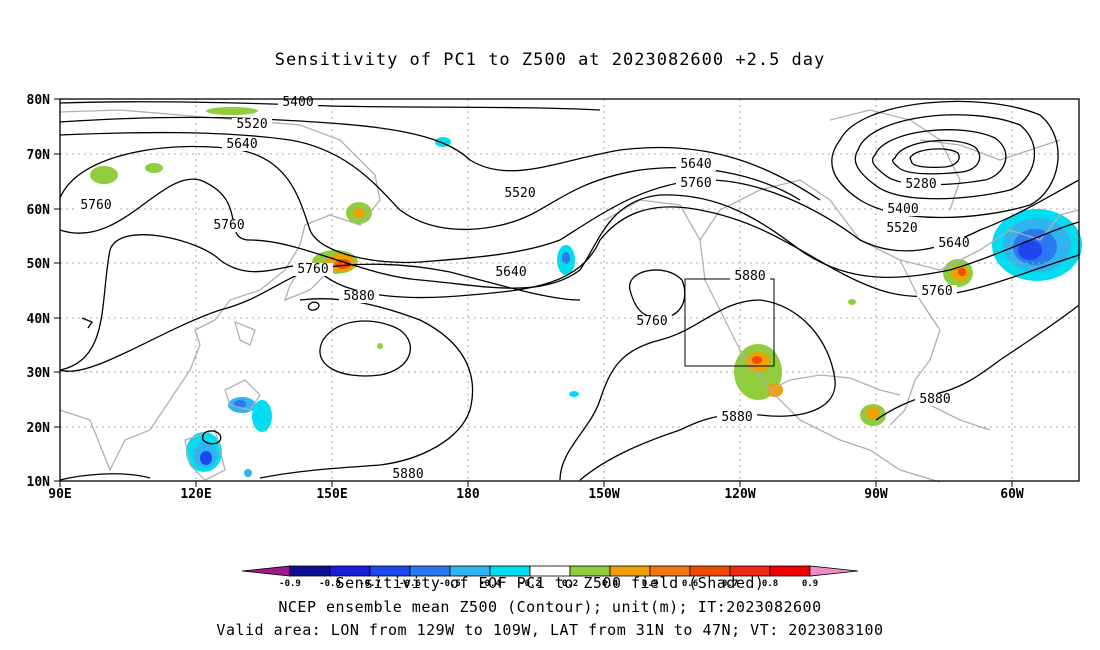  I want to click on colorbar-label: 0.5, so click(650, 584).